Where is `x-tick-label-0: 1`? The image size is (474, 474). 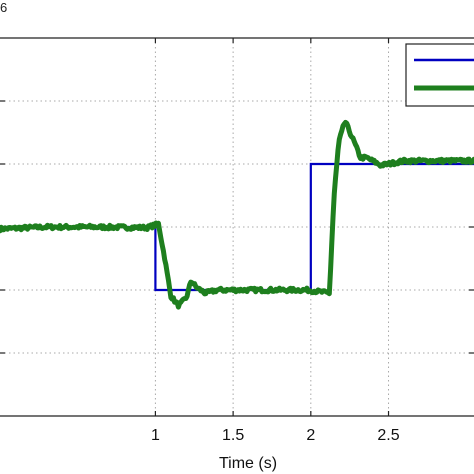 x-tick-label-0: 1 is located at coordinates (155, 435).